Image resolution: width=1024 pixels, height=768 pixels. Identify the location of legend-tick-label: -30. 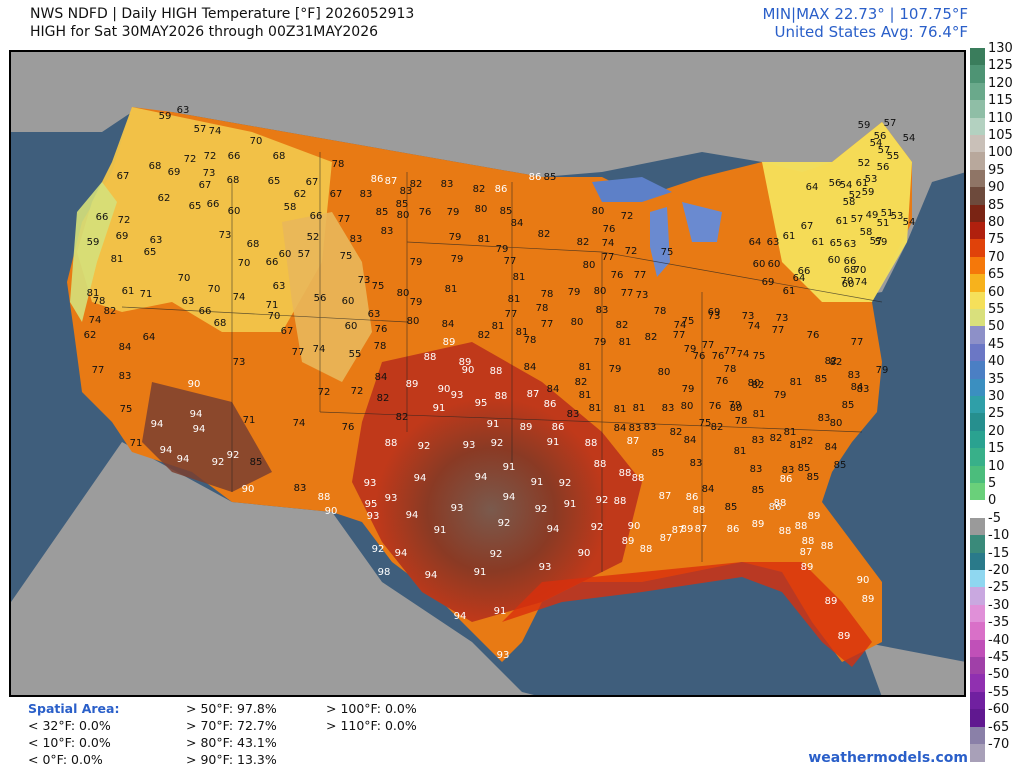
(999, 605).